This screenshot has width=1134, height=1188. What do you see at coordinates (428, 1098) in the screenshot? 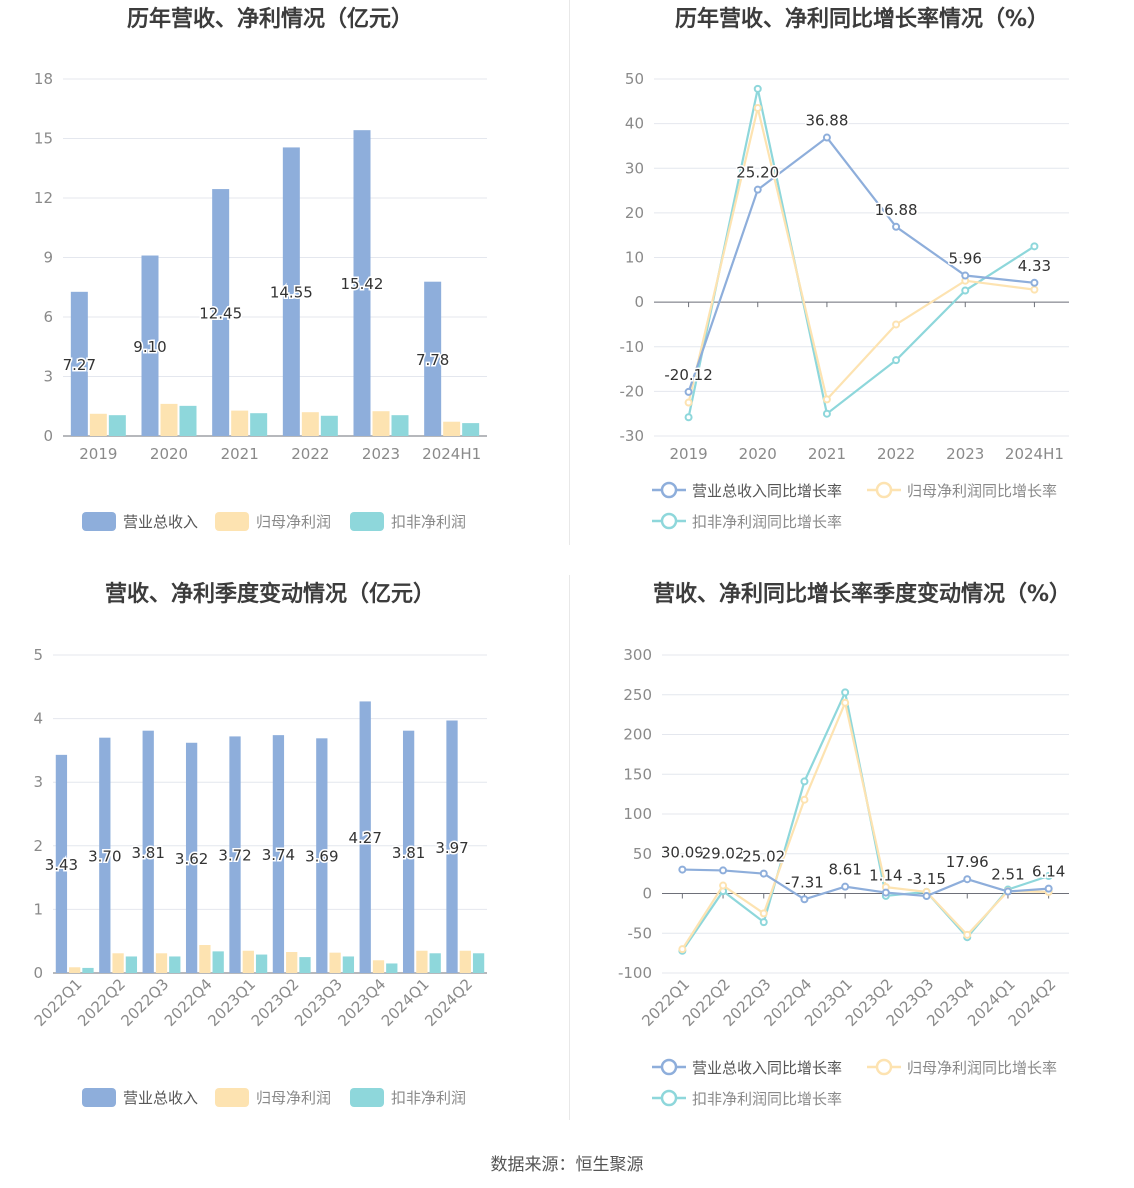
I see `legend-label: 扣非净利润` at bounding box center [428, 1098].